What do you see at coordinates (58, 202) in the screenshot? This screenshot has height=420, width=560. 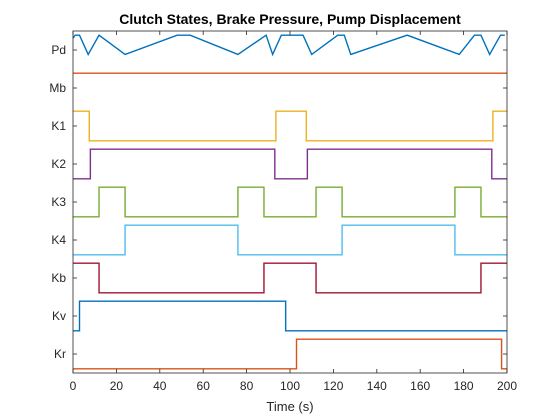 I see `y-tick-label-k3: K3` at bounding box center [58, 202].